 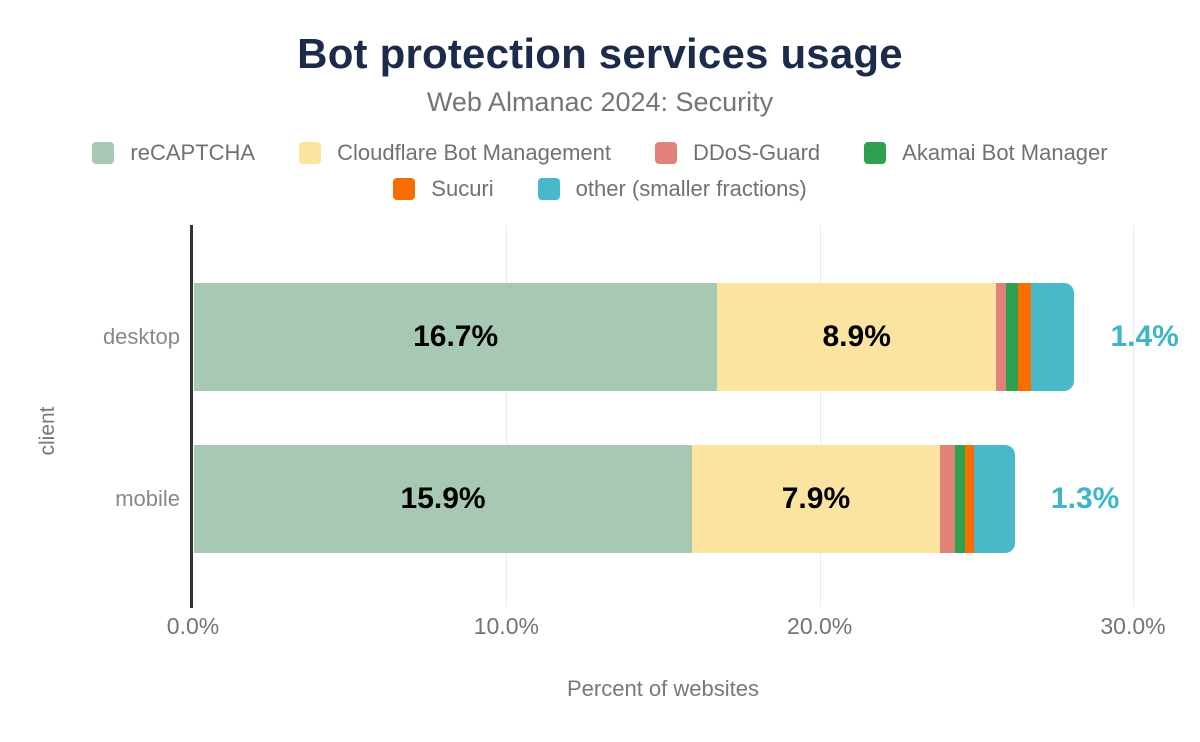 I want to click on legend-label-akamai-bot-manager: Akamai Bot Manager, so click(x=1005, y=152).